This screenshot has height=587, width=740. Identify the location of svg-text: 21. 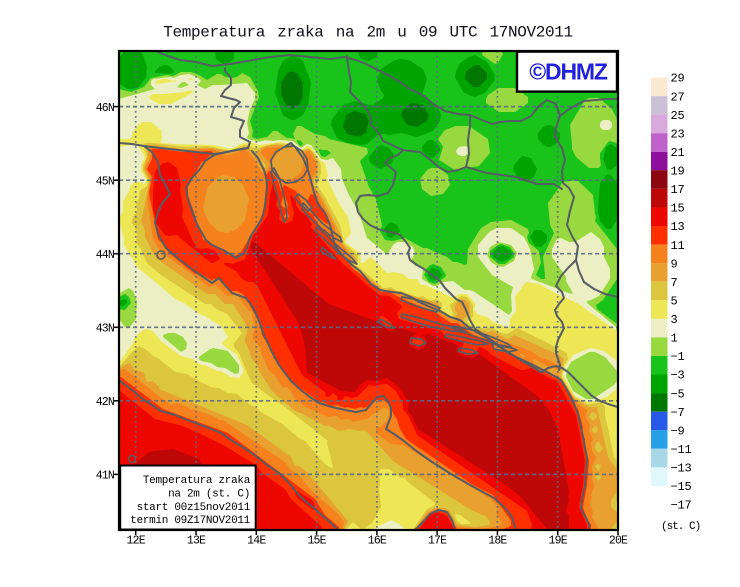
(678, 153).